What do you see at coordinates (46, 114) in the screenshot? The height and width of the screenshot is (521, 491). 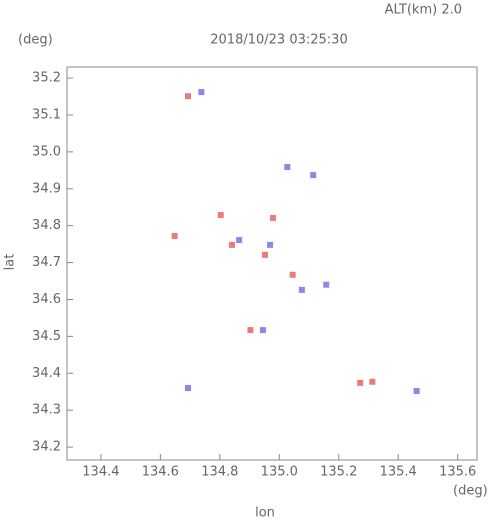 I see `y-tick-label: 35.1` at bounding box center [46, 114].